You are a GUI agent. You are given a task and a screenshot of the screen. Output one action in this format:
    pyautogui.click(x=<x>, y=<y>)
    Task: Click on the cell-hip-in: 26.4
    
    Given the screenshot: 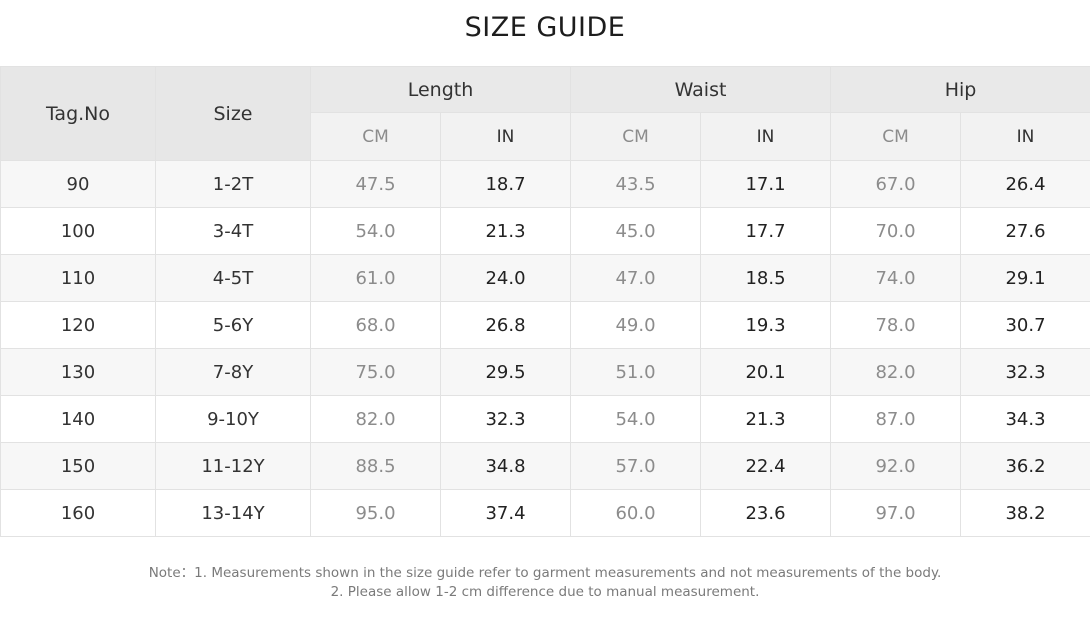 What is the action you would take?
    pyautogui.click(x=1025, y=184)
    